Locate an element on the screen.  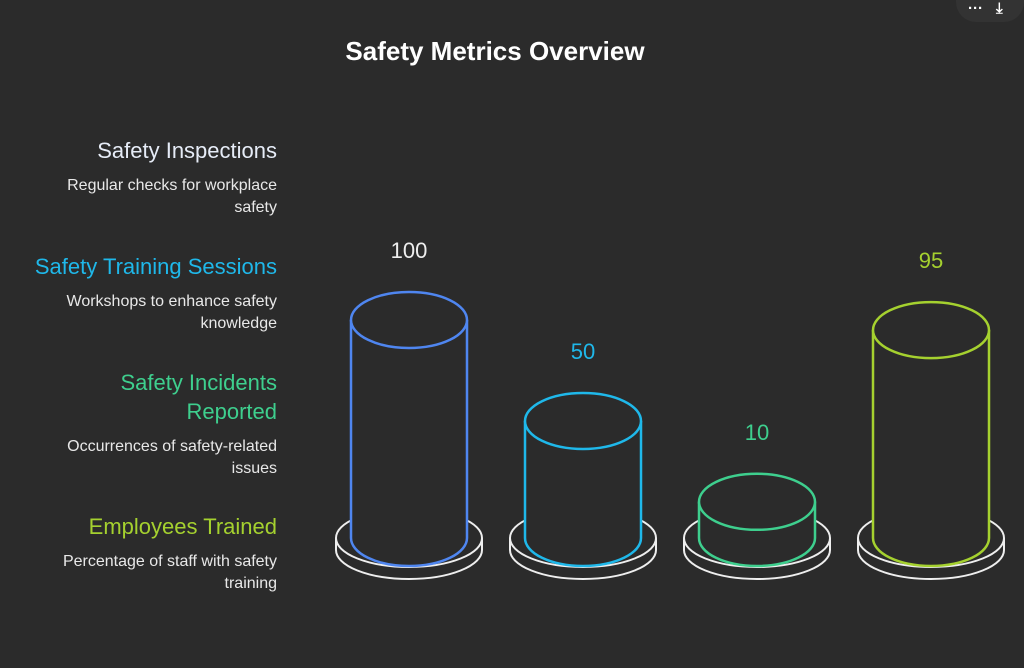
toolbar: ··· ⤓ is located at coordinates (990, 11).